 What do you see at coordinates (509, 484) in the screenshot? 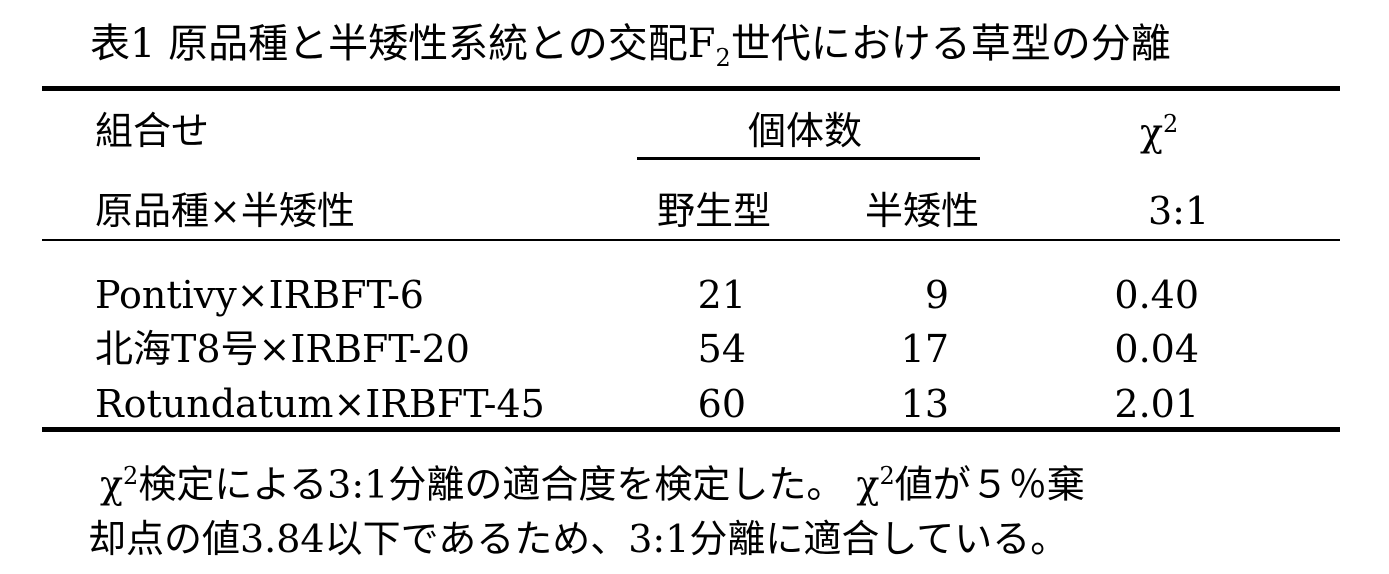
I see `footnote-text: 検定による3:1分離の適合度を検定した。 χ` at bounding box center [509, 484].